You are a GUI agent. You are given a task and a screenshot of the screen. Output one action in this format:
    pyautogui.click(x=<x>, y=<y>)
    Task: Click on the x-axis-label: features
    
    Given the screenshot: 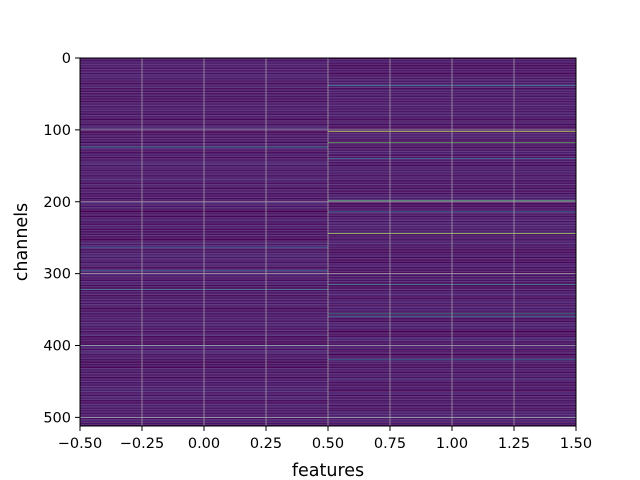 What is the action you would take?
    pyautogui.click(x=328, y=470)
    